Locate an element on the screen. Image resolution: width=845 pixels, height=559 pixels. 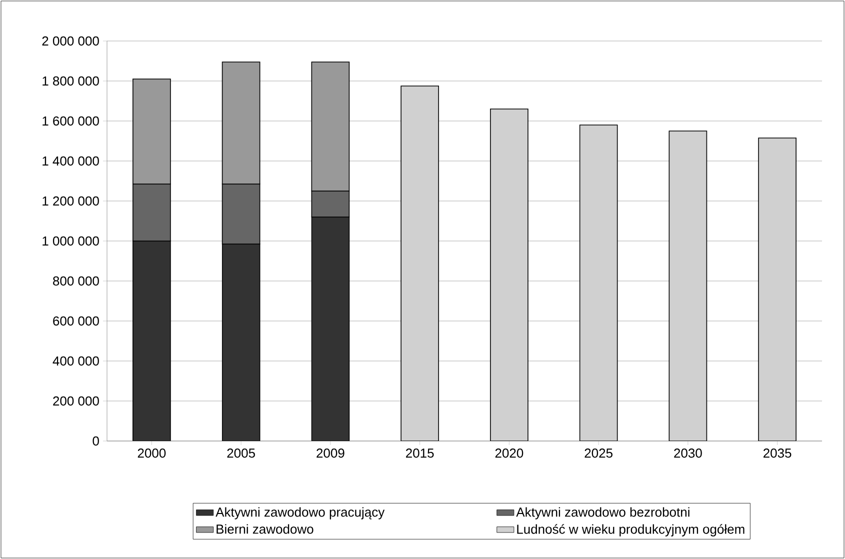
y-tick-label: 400 000 is located at coordinates (75, 361).